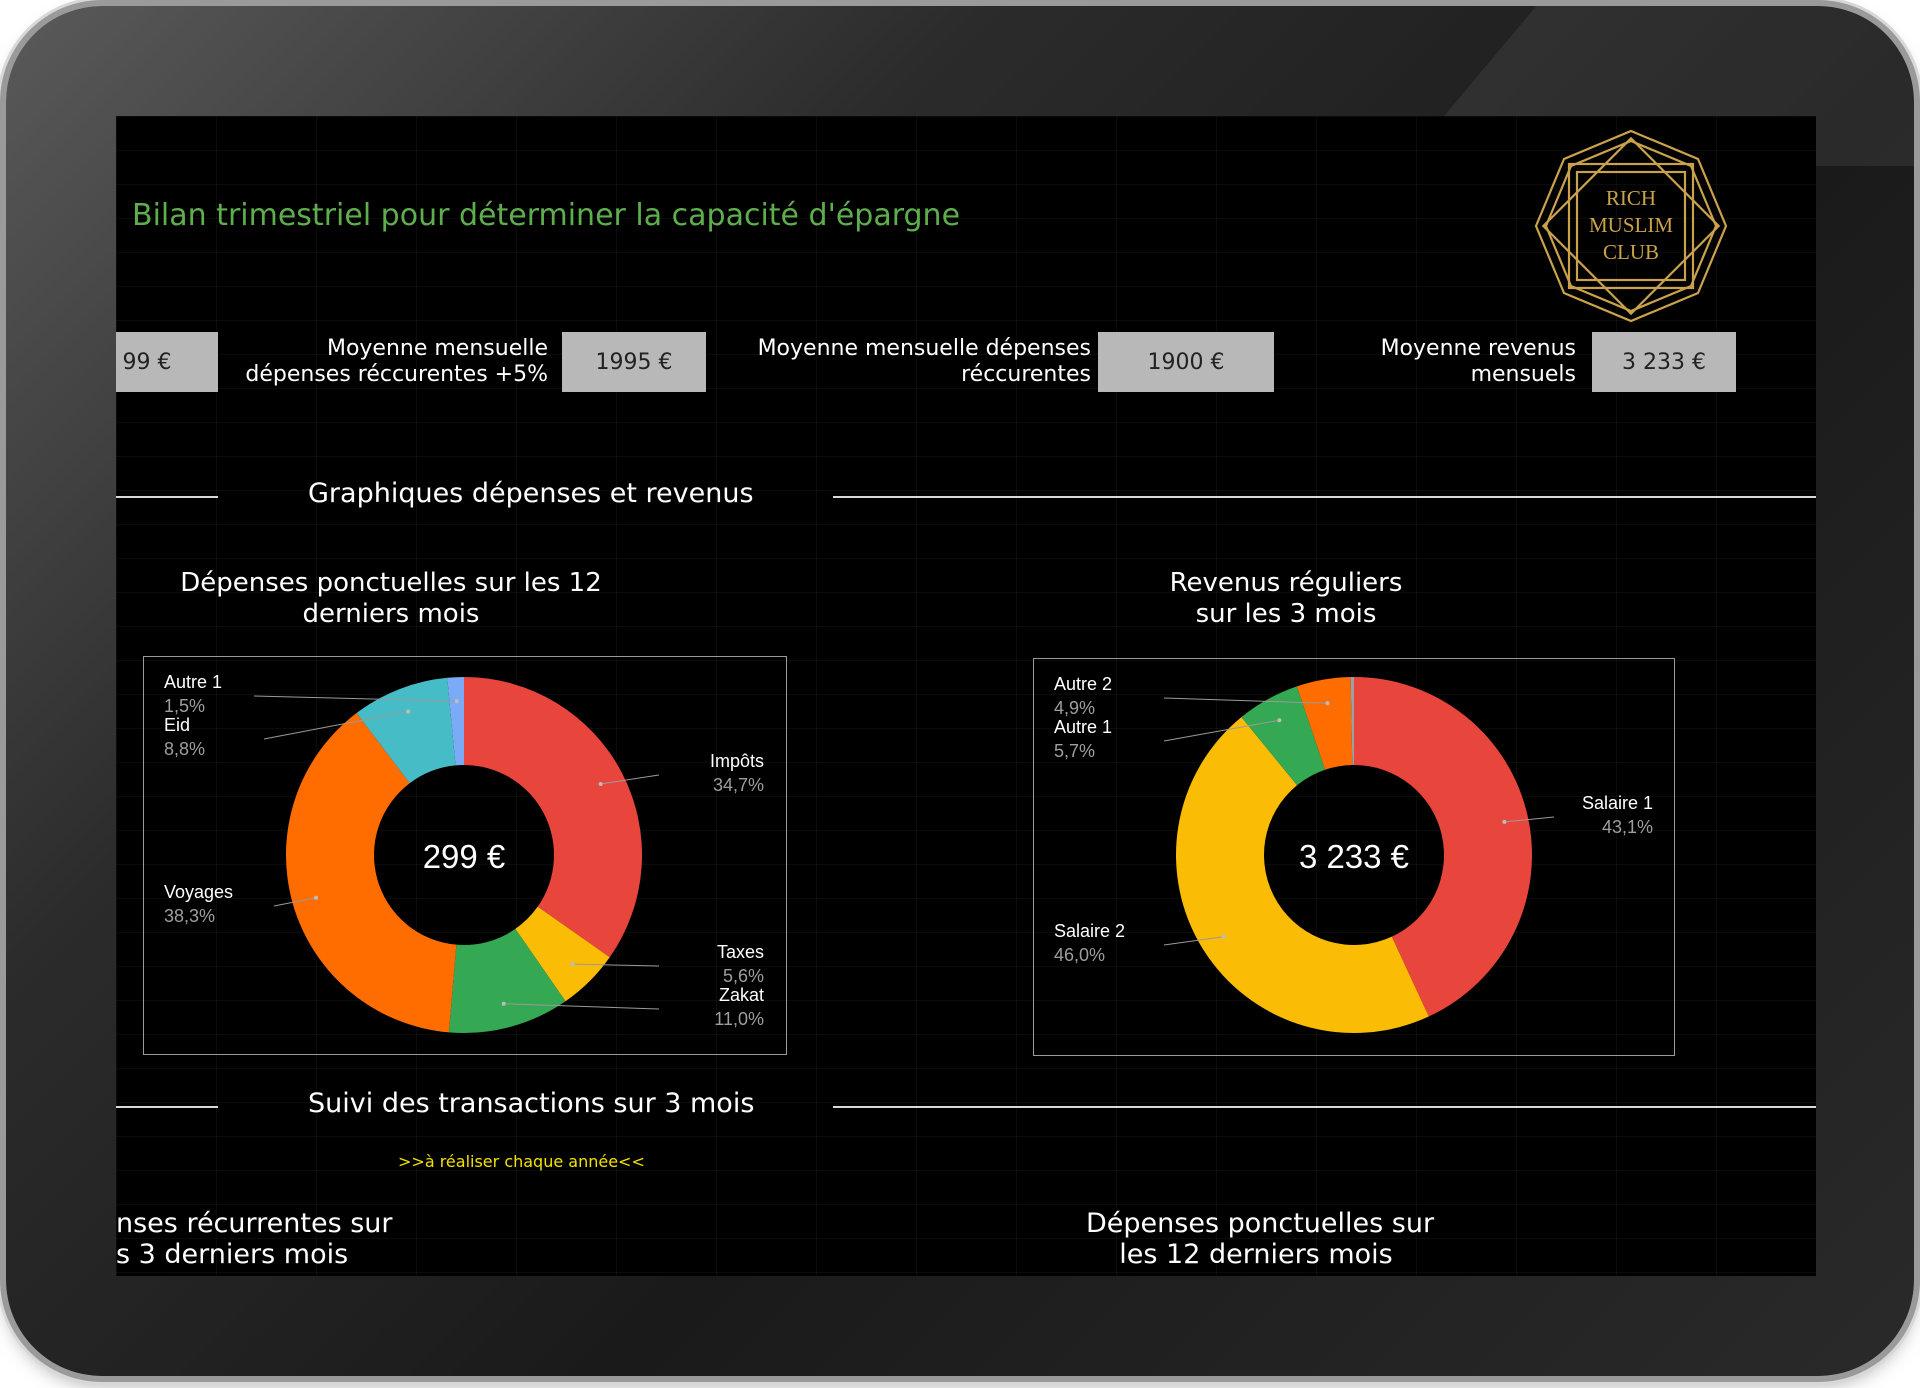 The width and height of the screenshot is (1920, 1388). I want to click on kpi-label-income: Moyenne revenus mensuels, so click(1436, 362).